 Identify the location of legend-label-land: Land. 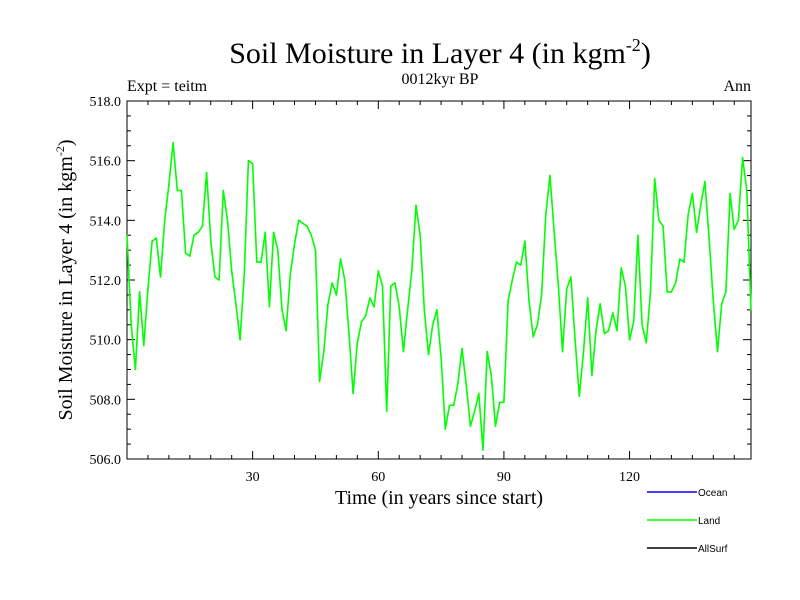
(709, 521).